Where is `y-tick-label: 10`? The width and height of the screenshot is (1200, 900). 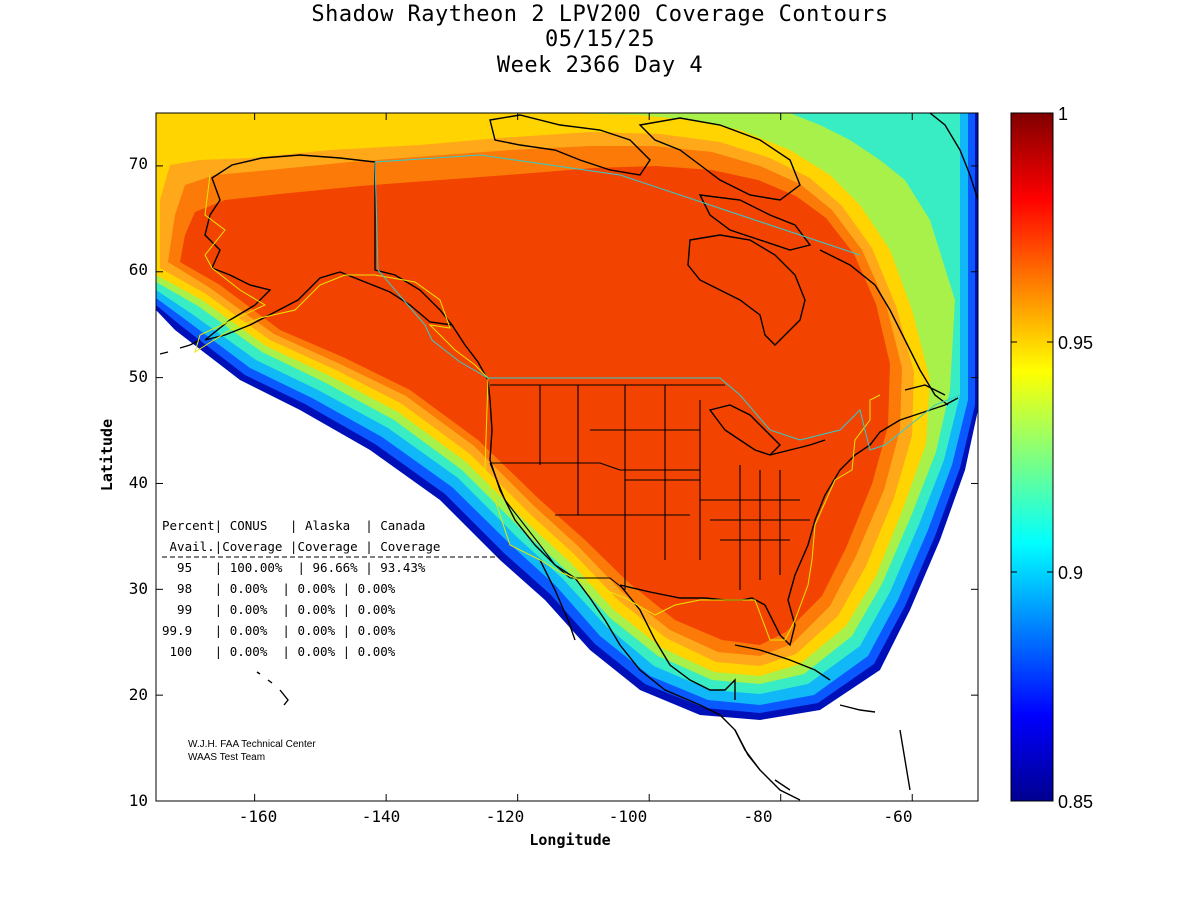
y-tick-label: 10 is located at coordinates (138, 800).